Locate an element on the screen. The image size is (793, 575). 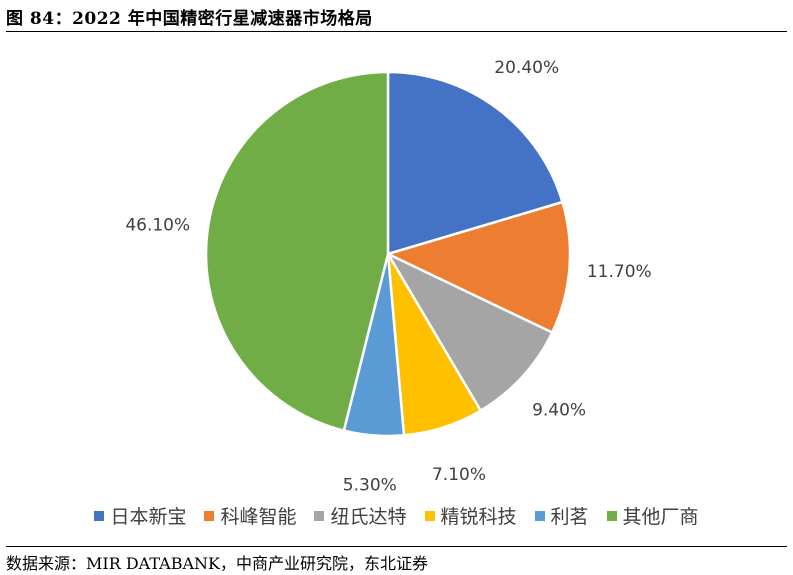
legend-label-6: 其他厂商 is located at coordinates (660, 517).